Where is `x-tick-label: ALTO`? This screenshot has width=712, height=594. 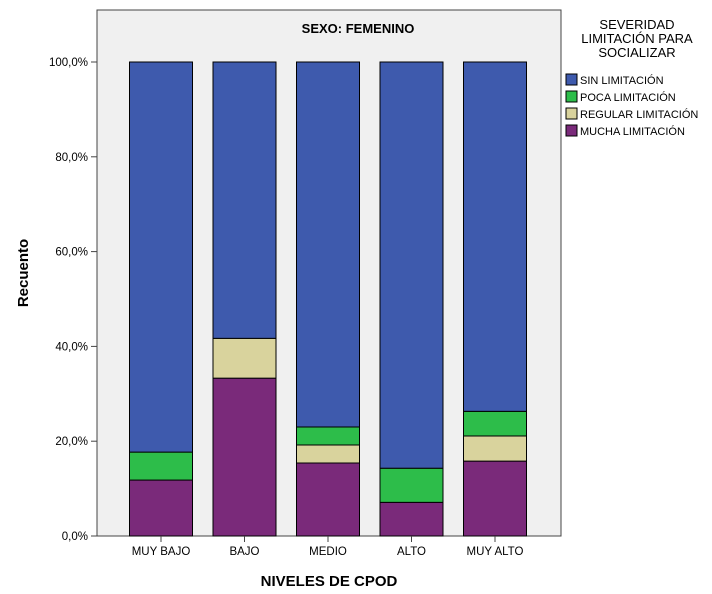
x-tick-label: ALTO is located at coordinates (411, 552).